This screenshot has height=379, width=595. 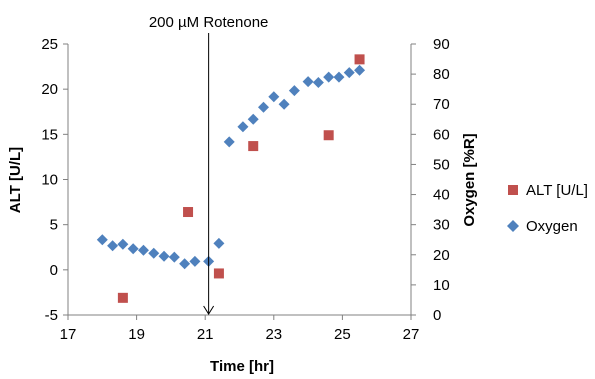 What do you see at coordinates (411, 334) in the screenshot?
I see `x-tick-label: 27` at bounding box center [411, 334].